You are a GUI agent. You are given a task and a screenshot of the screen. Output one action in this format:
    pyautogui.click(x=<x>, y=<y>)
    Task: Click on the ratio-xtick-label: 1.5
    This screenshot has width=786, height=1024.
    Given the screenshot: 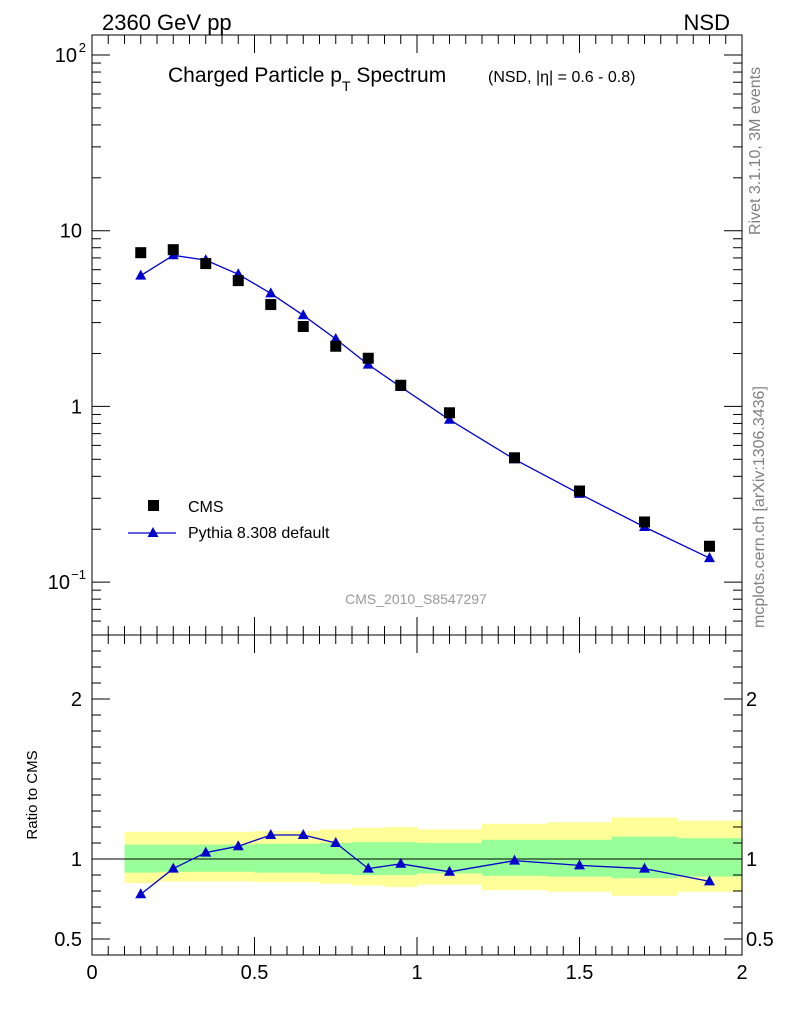 What is the action you would take?
    pyautogui.click(x=580, y=973)
    